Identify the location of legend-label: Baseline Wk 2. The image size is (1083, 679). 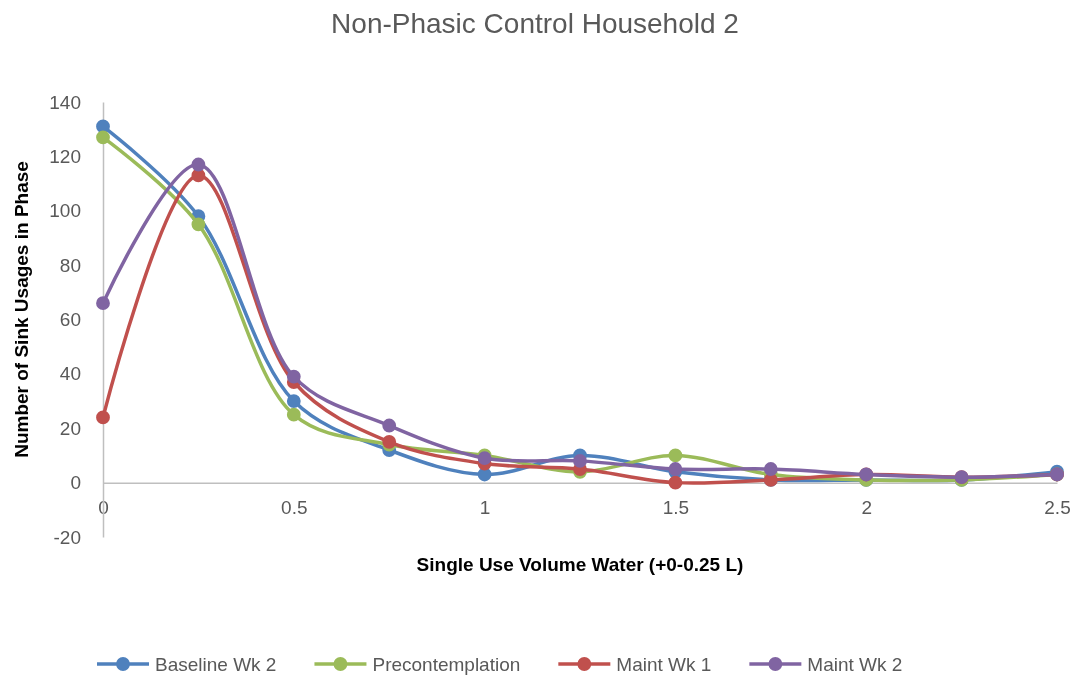
(216, 664).